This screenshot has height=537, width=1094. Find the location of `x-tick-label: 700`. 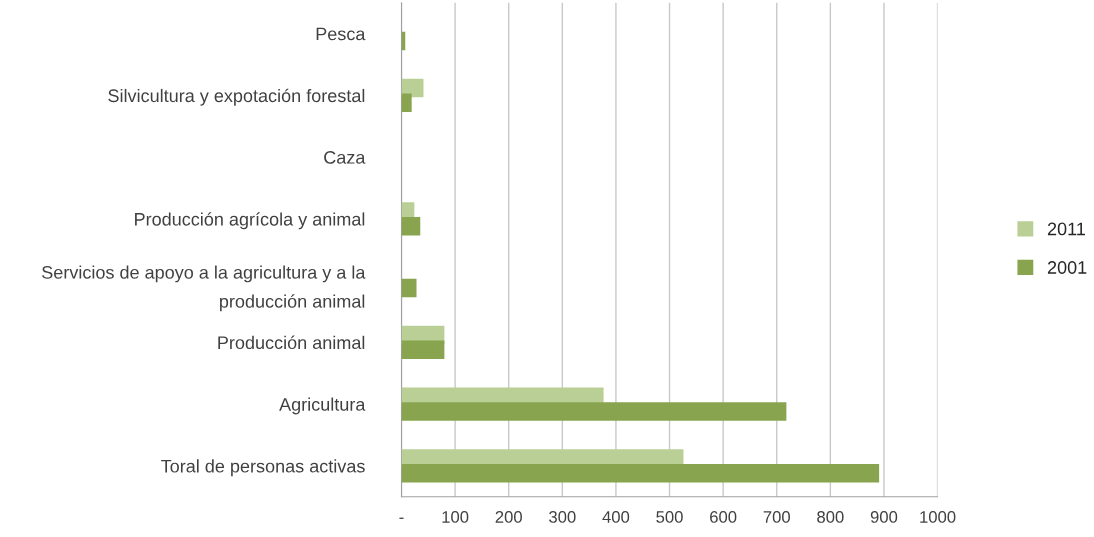

x-tick-label: 700 is located at coordinates (776, 517).